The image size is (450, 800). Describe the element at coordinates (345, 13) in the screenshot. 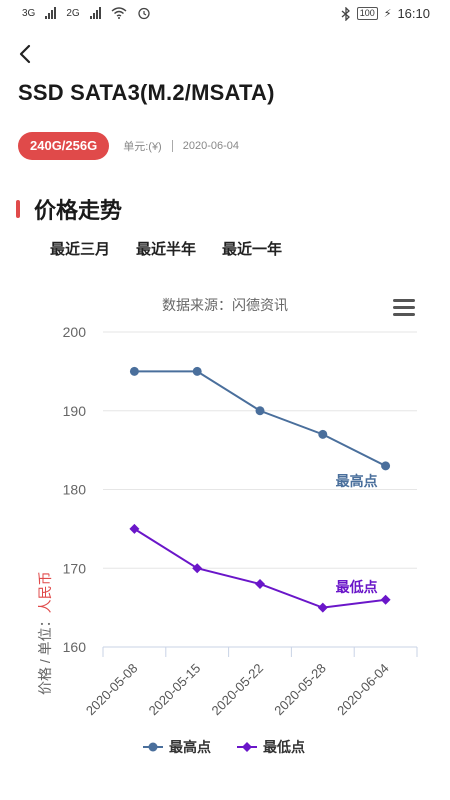

I see `bluetooth-icon` at that location.